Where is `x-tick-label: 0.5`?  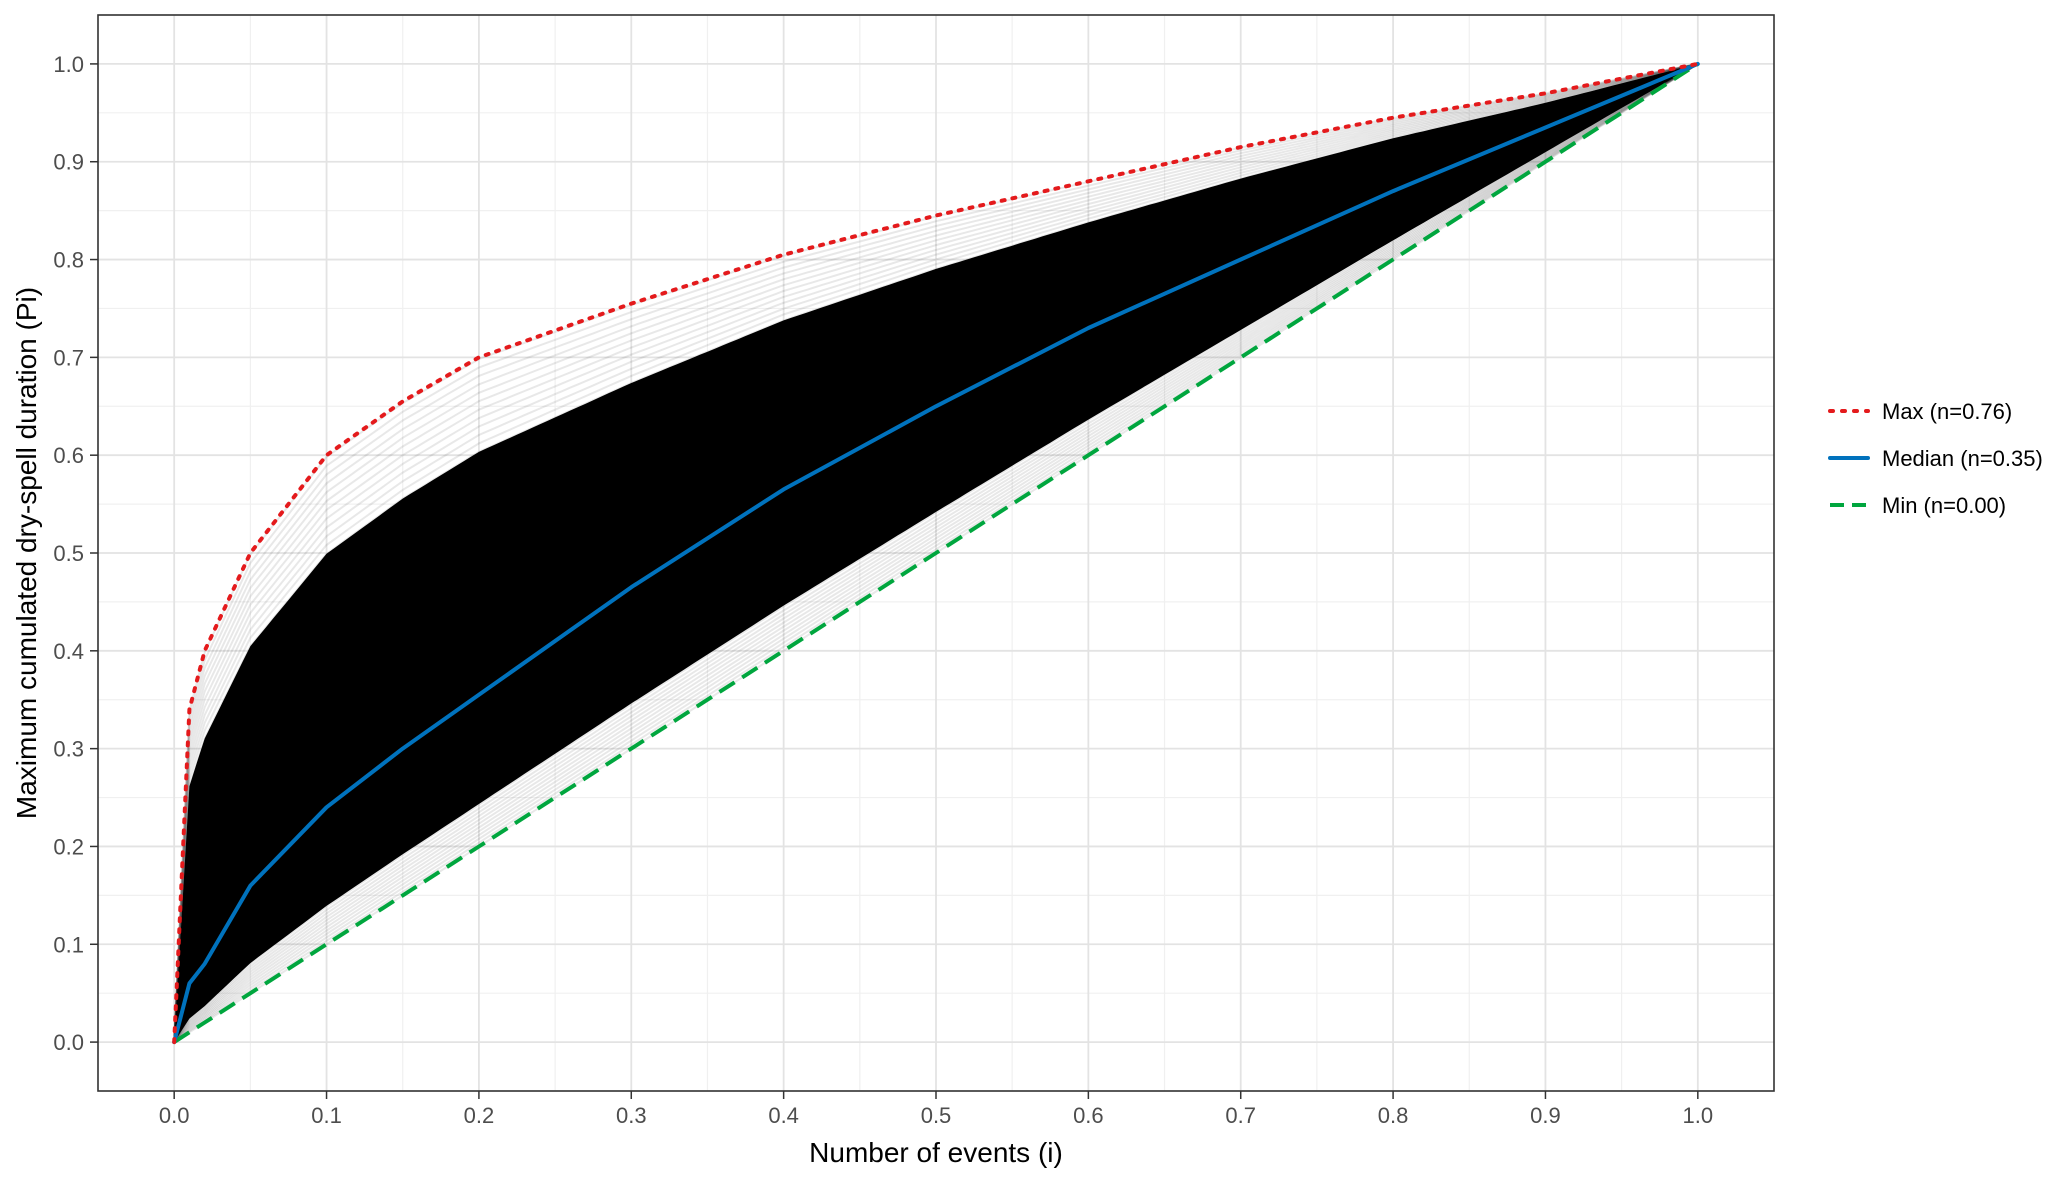 x-tick-label: 0.5 is located at coordinates (936, 1115).